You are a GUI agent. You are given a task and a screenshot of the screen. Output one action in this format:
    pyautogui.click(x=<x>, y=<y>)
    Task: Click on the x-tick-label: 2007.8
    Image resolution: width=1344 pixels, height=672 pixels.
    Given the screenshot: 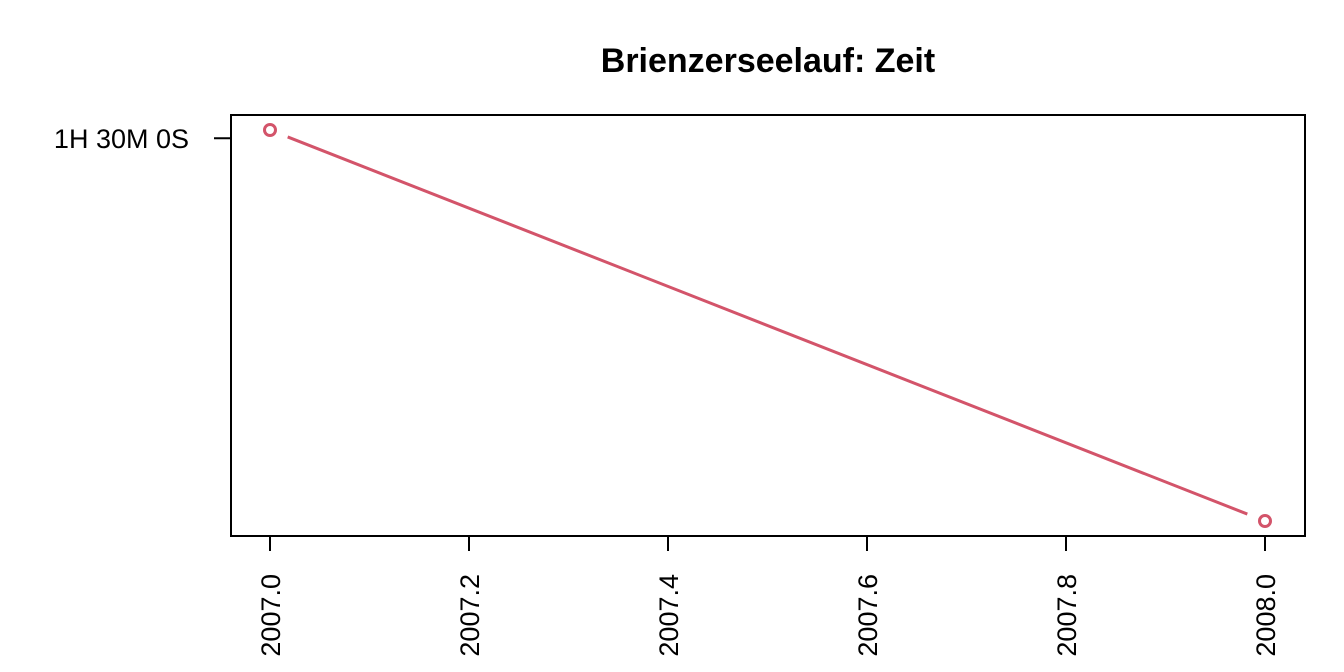 What is the action you would take?
    pyautogui.click(x=1067, y=615)
    